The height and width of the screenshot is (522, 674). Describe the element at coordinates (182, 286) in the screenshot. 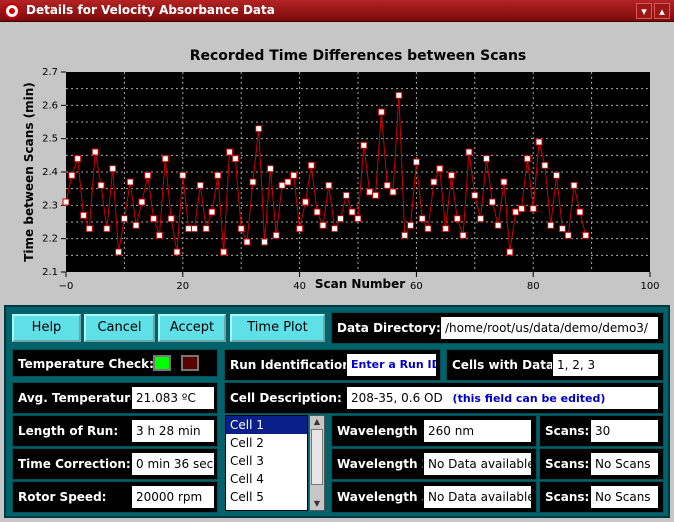

I see `x-tick-label: 20` at that location.